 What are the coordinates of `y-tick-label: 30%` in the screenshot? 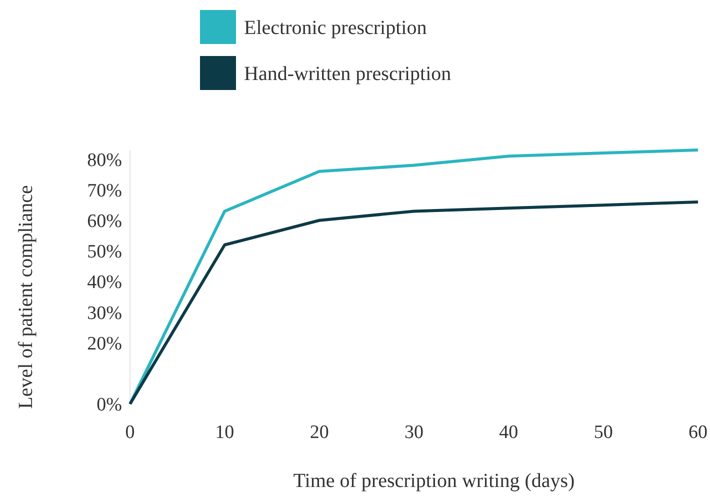 It's located at (104, 313).